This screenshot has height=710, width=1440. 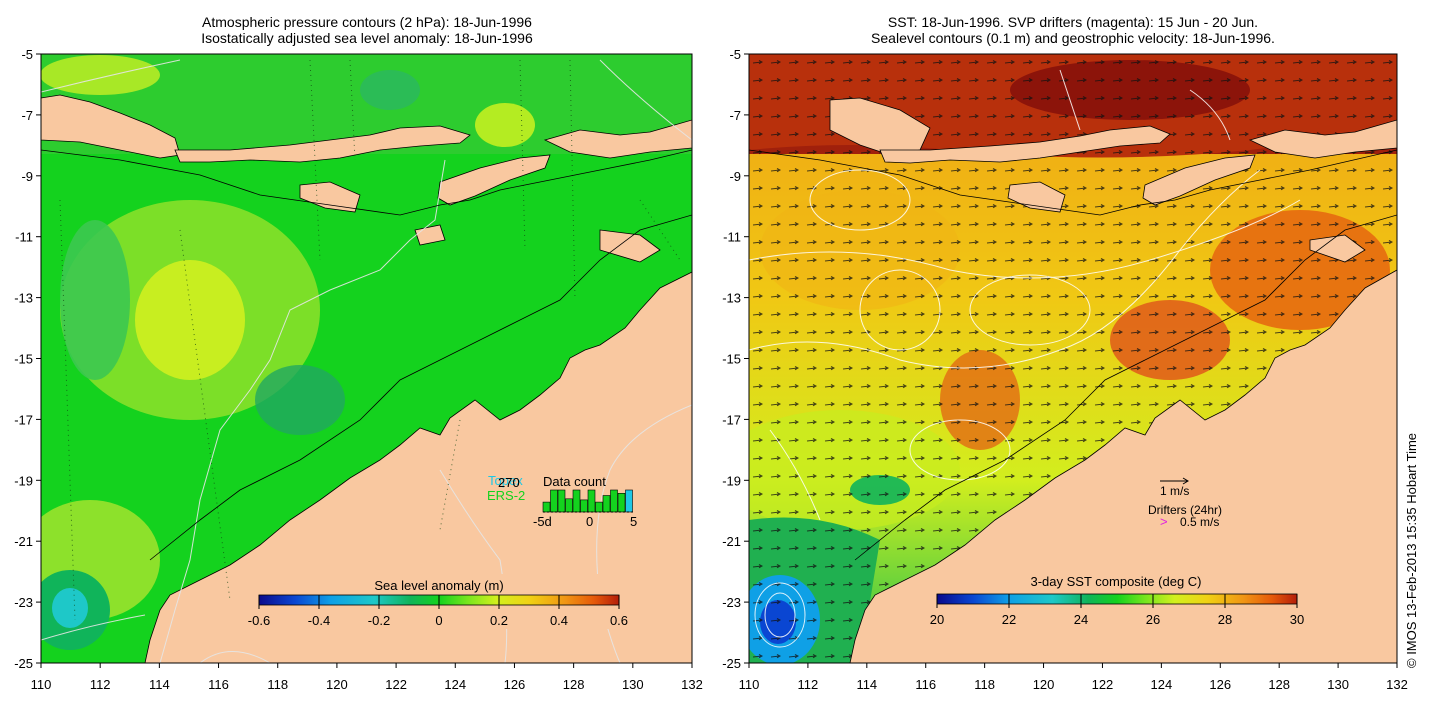 What do you see at coordinates (1174, 491) in the screenshot?
I see `velocity-scale-label: 1 m/s` at bounding box center [1174, 491].